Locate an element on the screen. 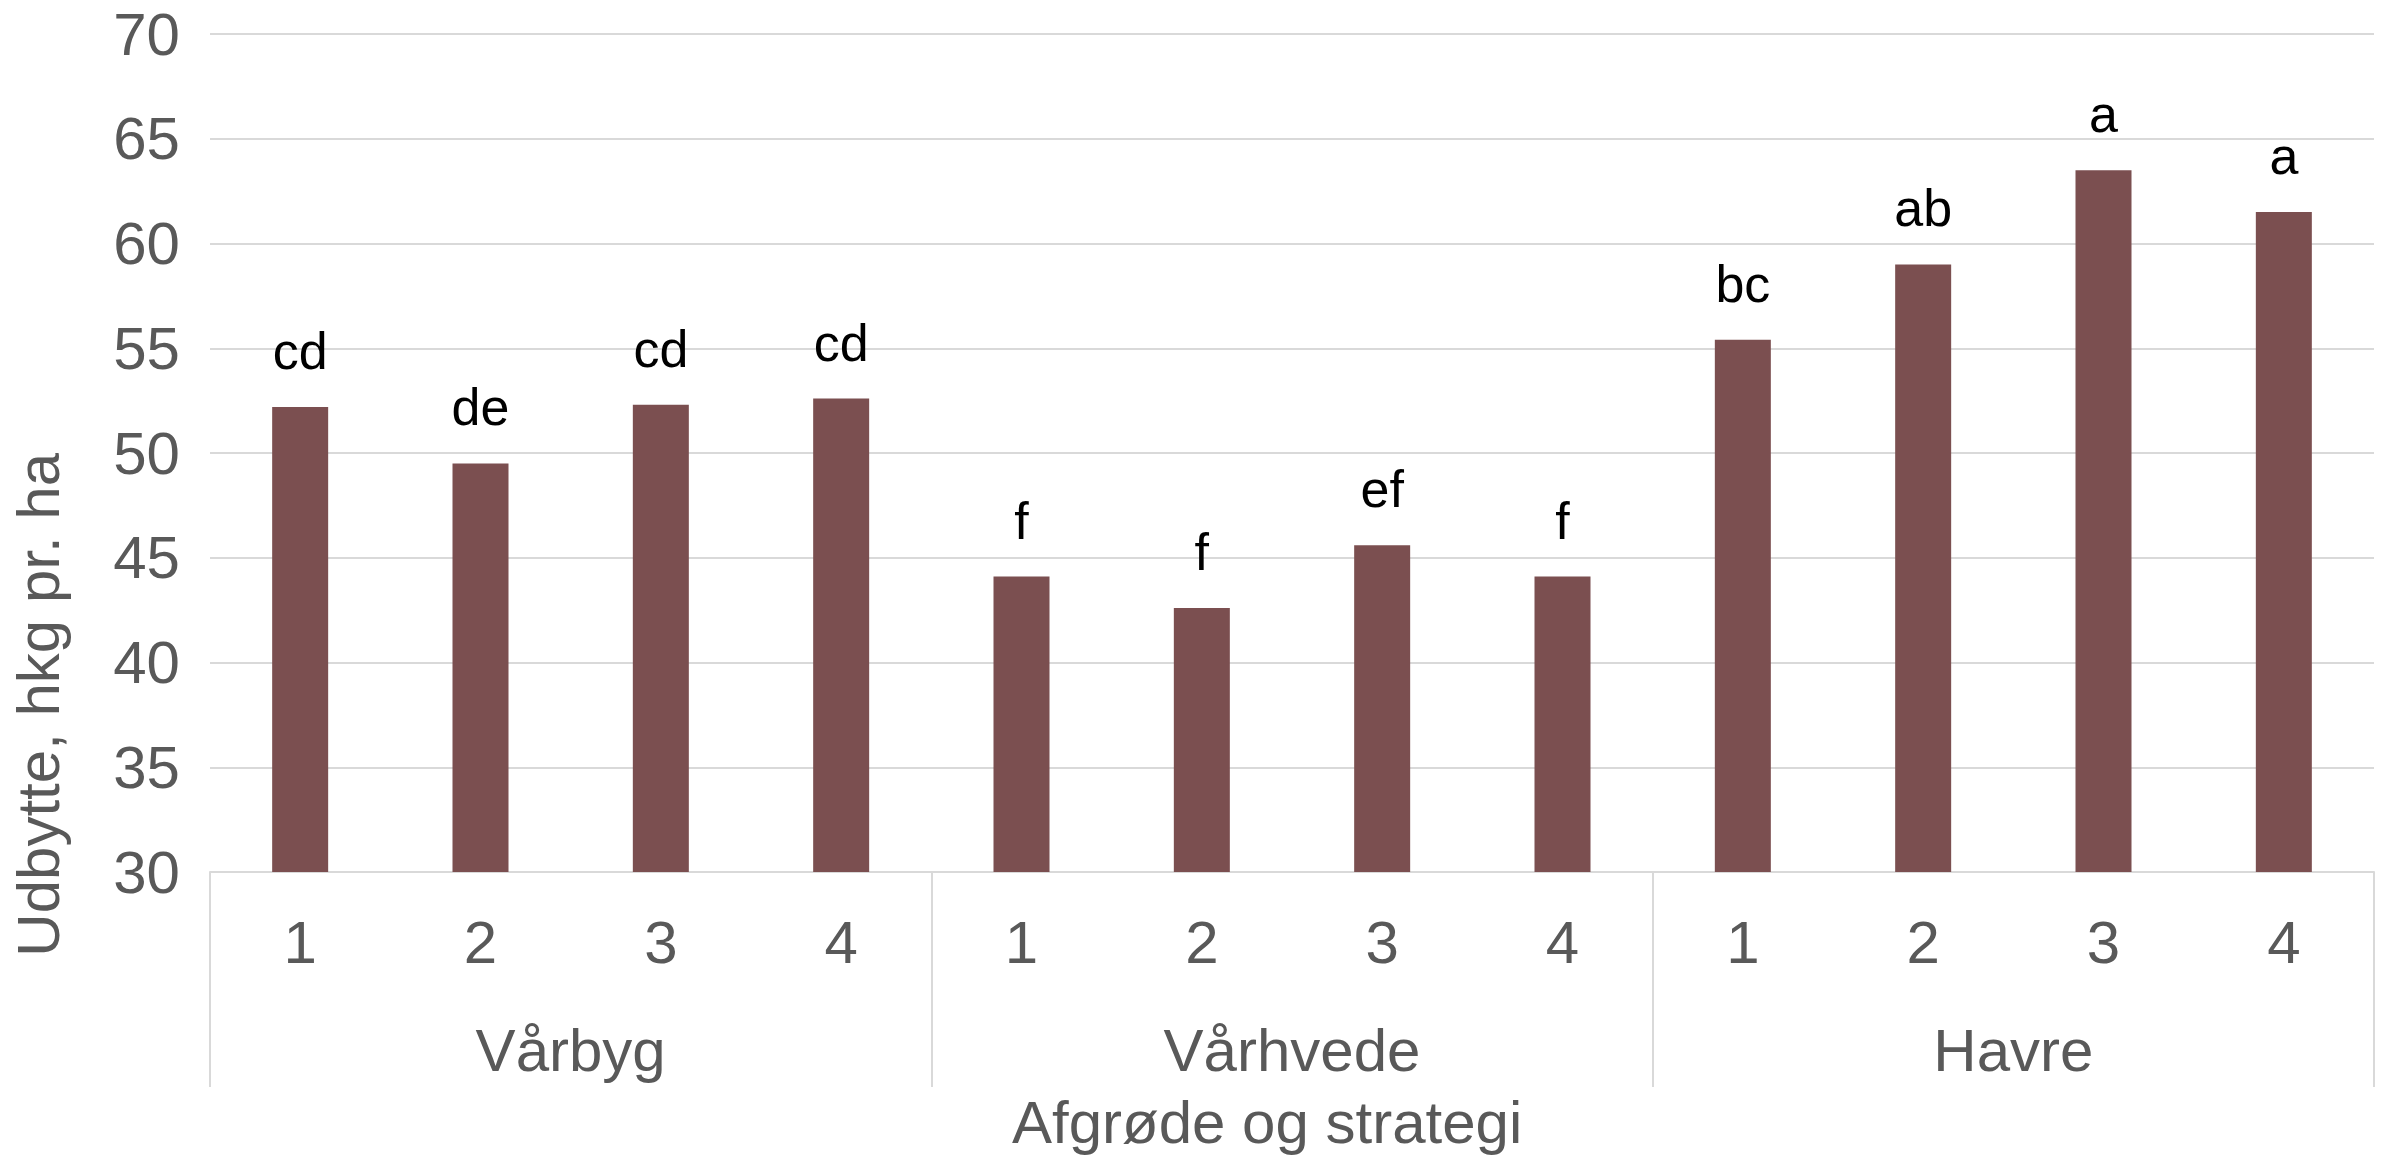 Image resolution: width=2394 pixels, height=1175 pixels. data-label: ab is located at coordinates (1923, 208).